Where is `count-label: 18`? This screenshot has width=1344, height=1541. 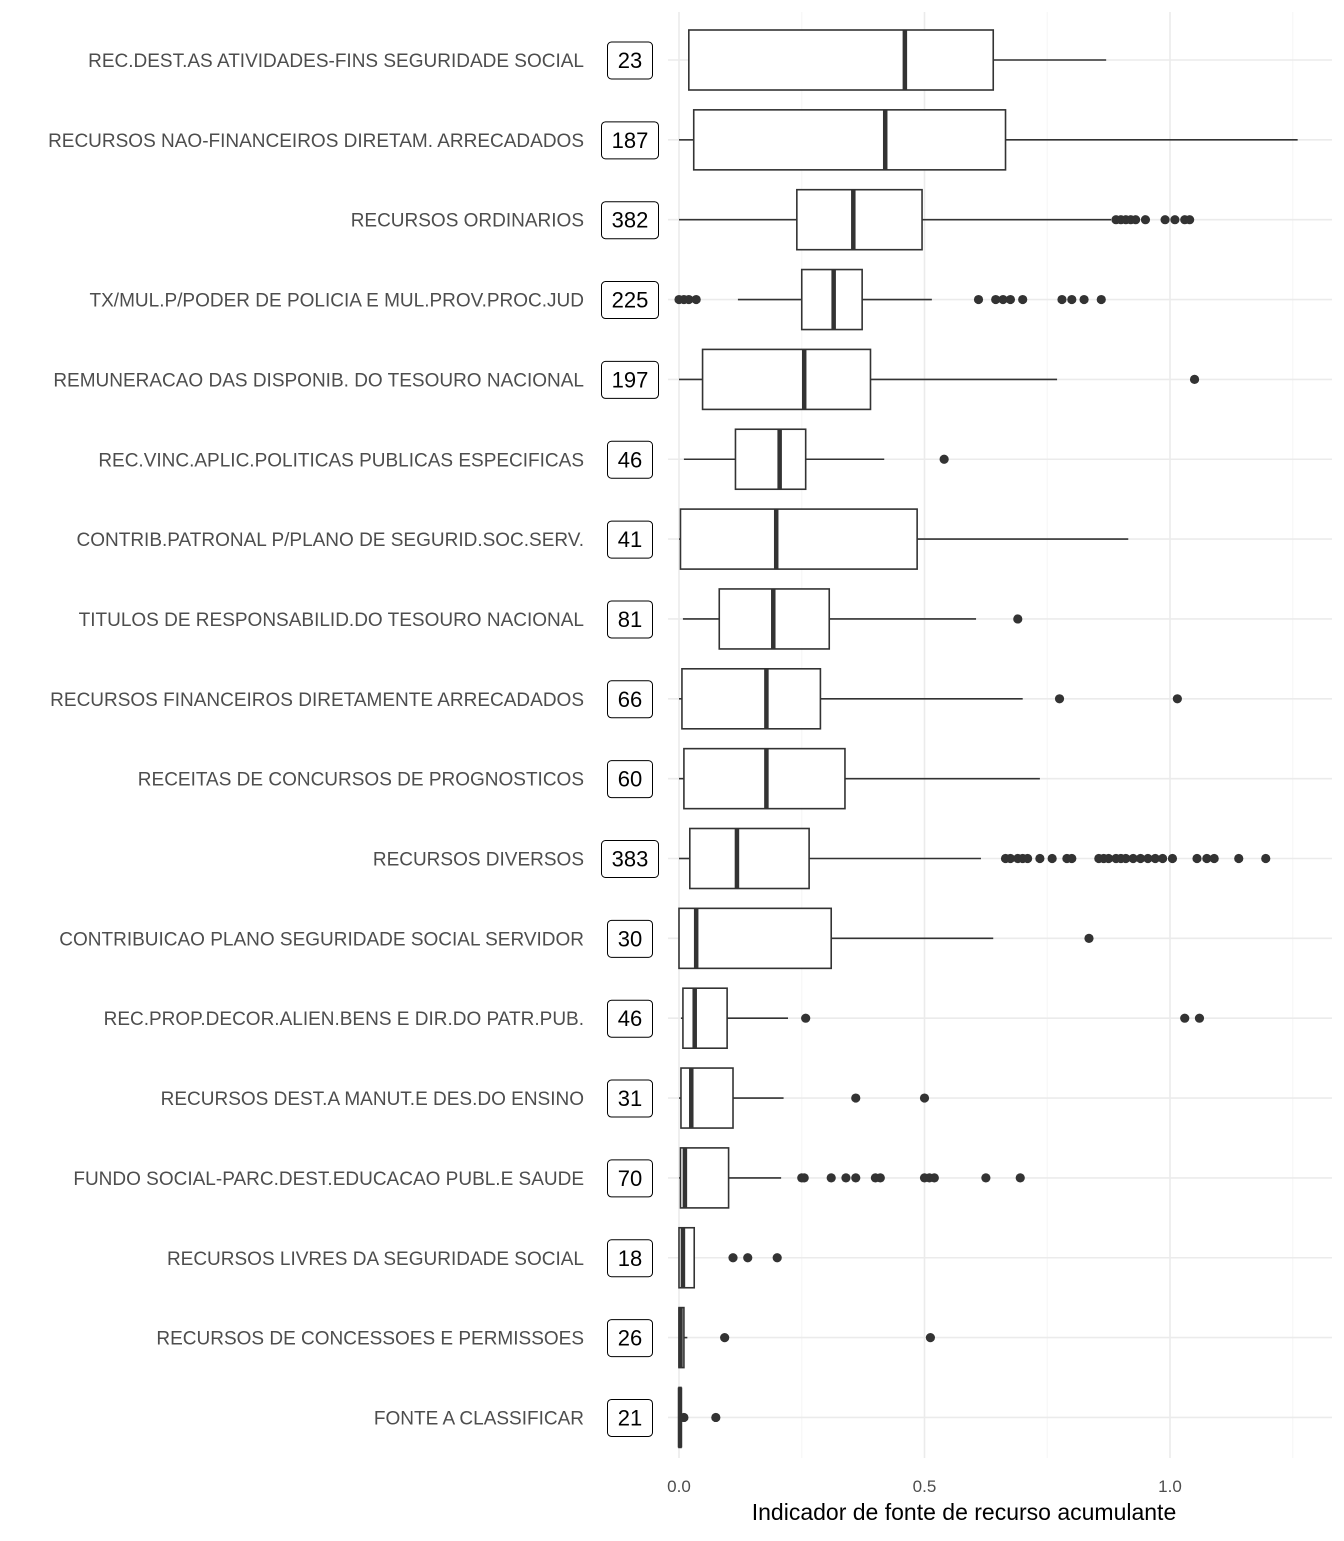
count-label: 18 is located at coordinates (630, 1258).